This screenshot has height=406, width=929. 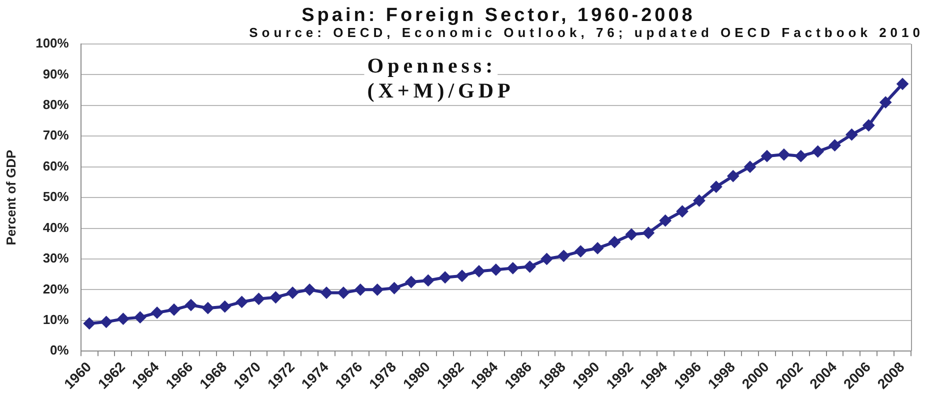 What do you see at coordinates (56, 227) in the screenshot?
I see `y-tick-label: 40%` at bounding box center [56, 227].